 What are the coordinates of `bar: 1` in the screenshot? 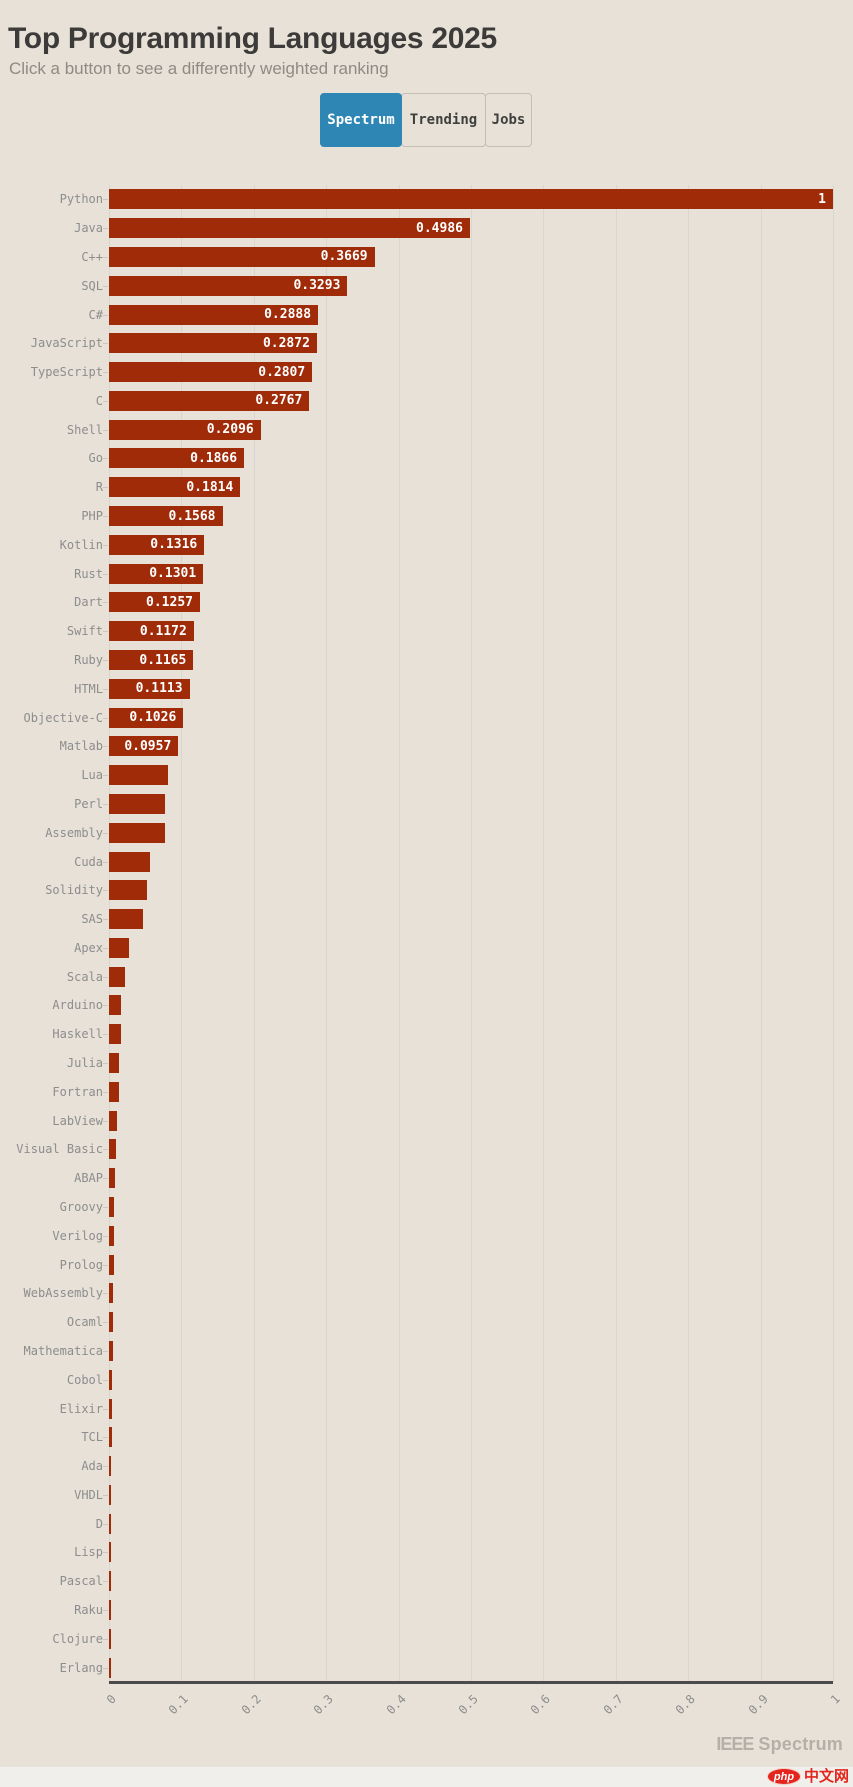 It's located at (471, 199).